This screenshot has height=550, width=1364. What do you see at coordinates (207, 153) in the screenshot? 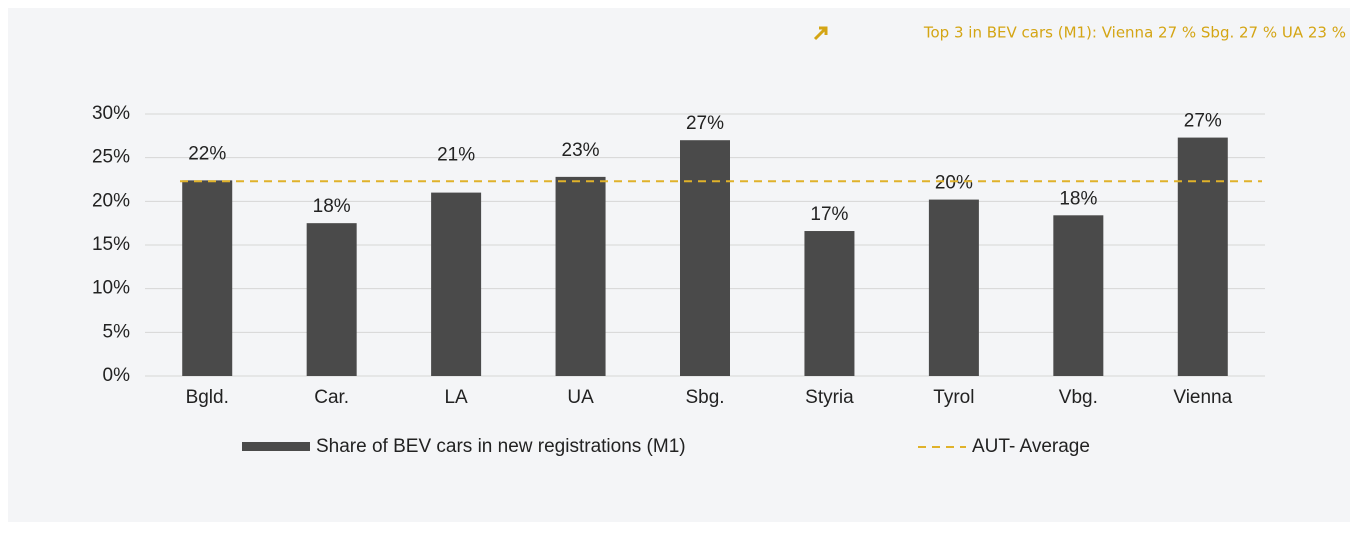
I see `value-label: 22%` at bounding box center [207, 153].